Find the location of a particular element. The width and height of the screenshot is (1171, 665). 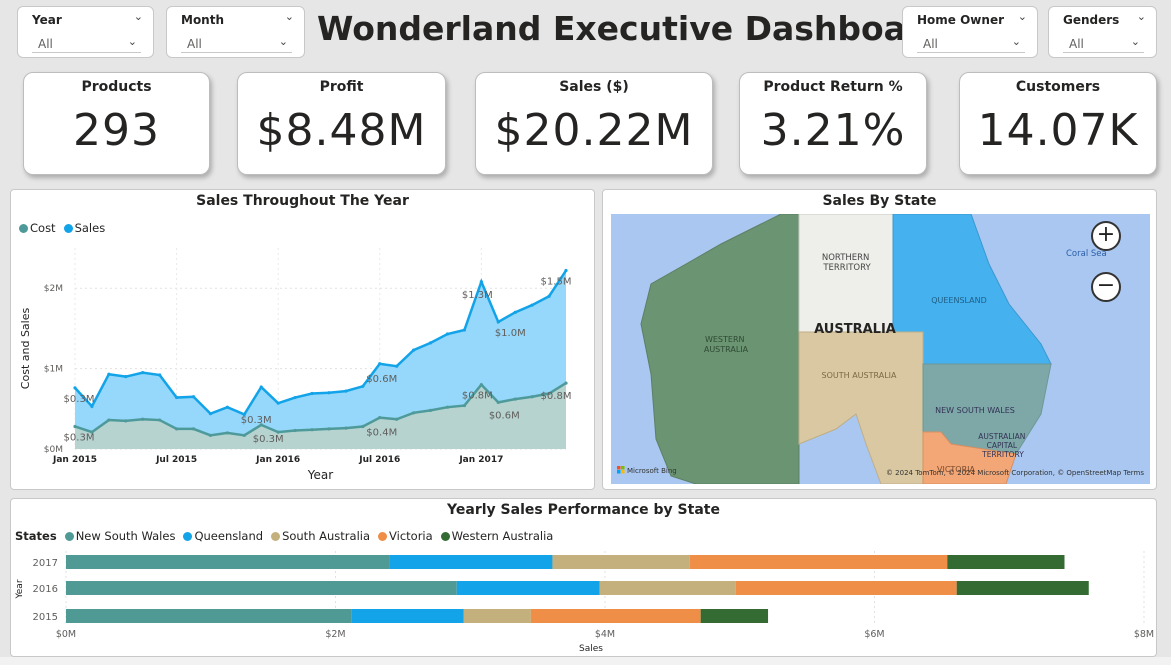

kpi-card-customers: Customers 14.07K is located at coordinates (1058, 123).